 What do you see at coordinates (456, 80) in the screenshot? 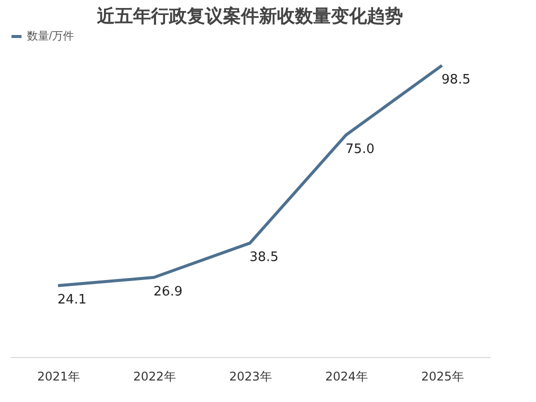
I see `data-label: 98.5` at bounding box center [456, 80].